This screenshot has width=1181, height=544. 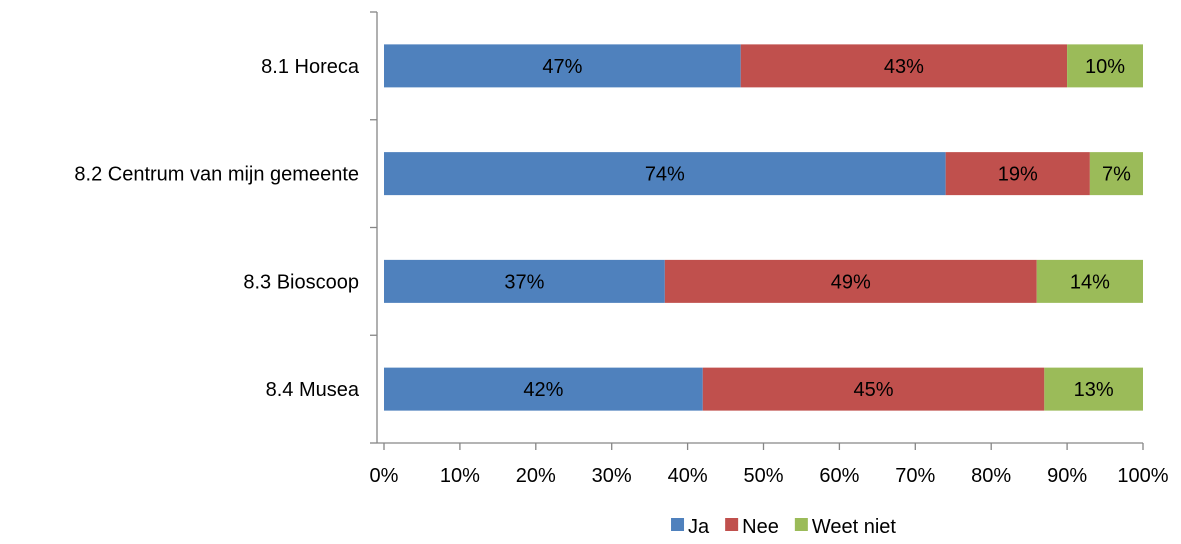 I want to click on x-tick-label: 10%, so click(x=460, y=476).